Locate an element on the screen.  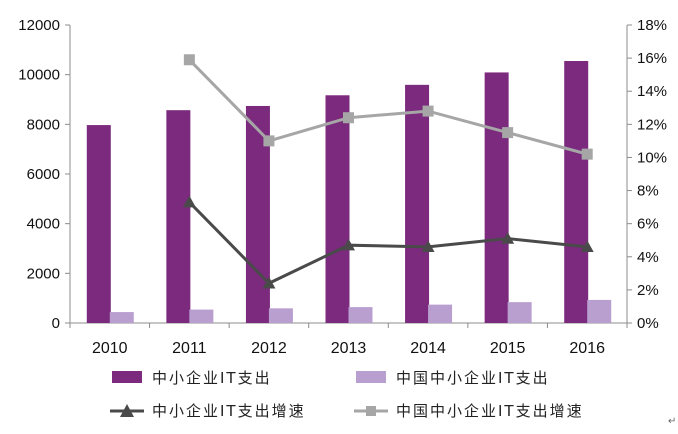
growth-sme-line is located at coordinates (388, 243).